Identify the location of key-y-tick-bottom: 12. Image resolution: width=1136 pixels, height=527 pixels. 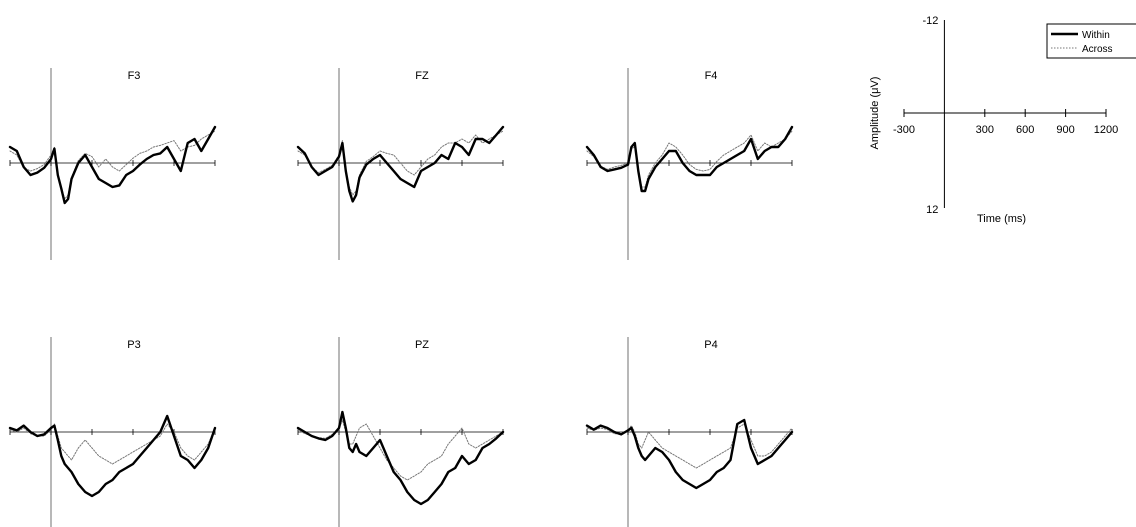
(932, 210).